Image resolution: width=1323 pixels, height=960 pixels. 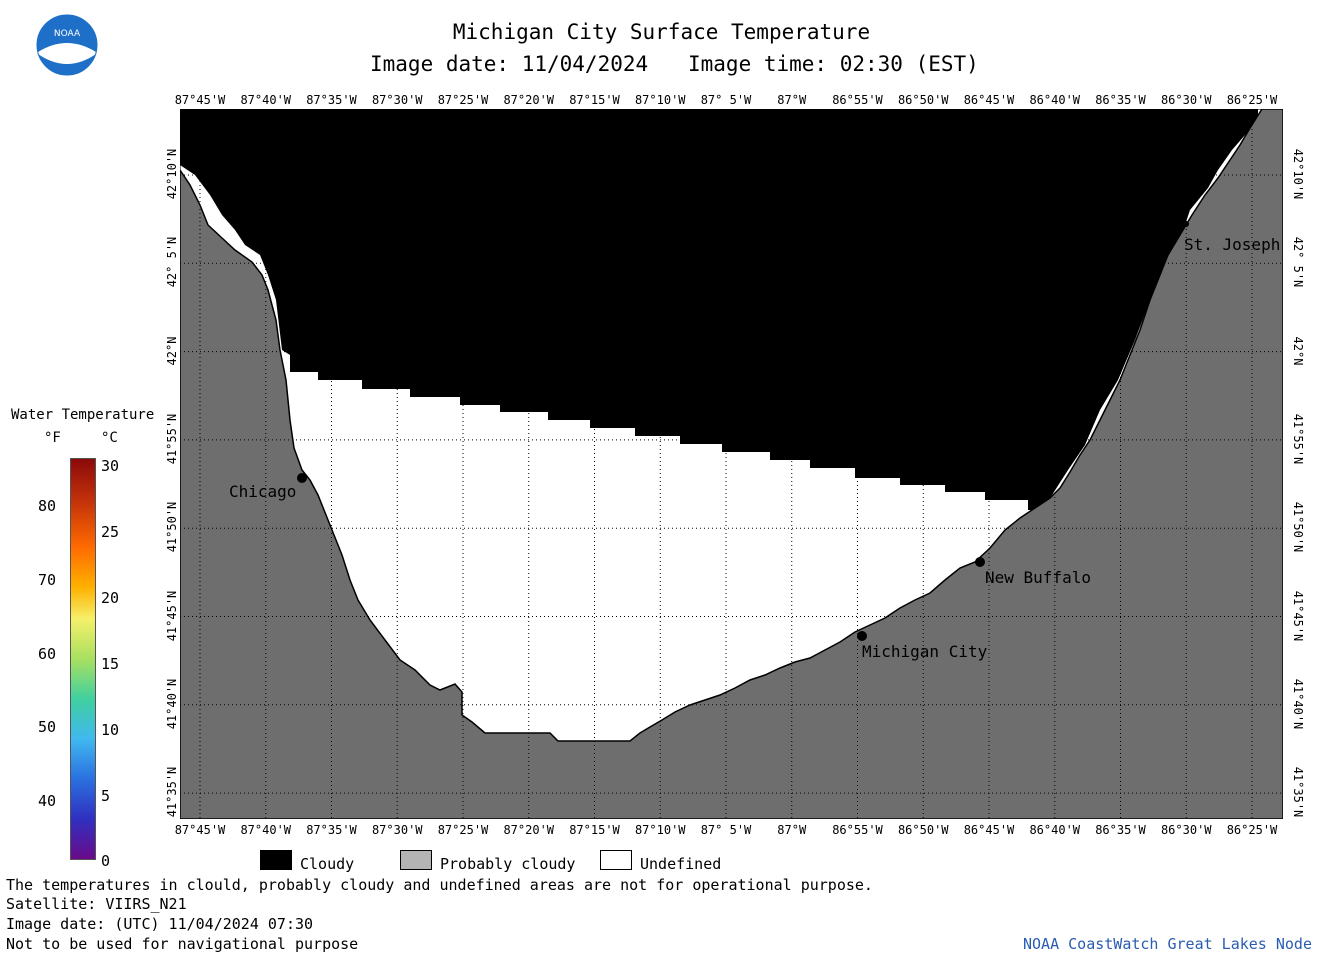 What do you see at coordinates (508, 864) in the screenshot?
I see `legend-probably-cloudy-label: Probably cloudy` at bounding box center [508, 864].